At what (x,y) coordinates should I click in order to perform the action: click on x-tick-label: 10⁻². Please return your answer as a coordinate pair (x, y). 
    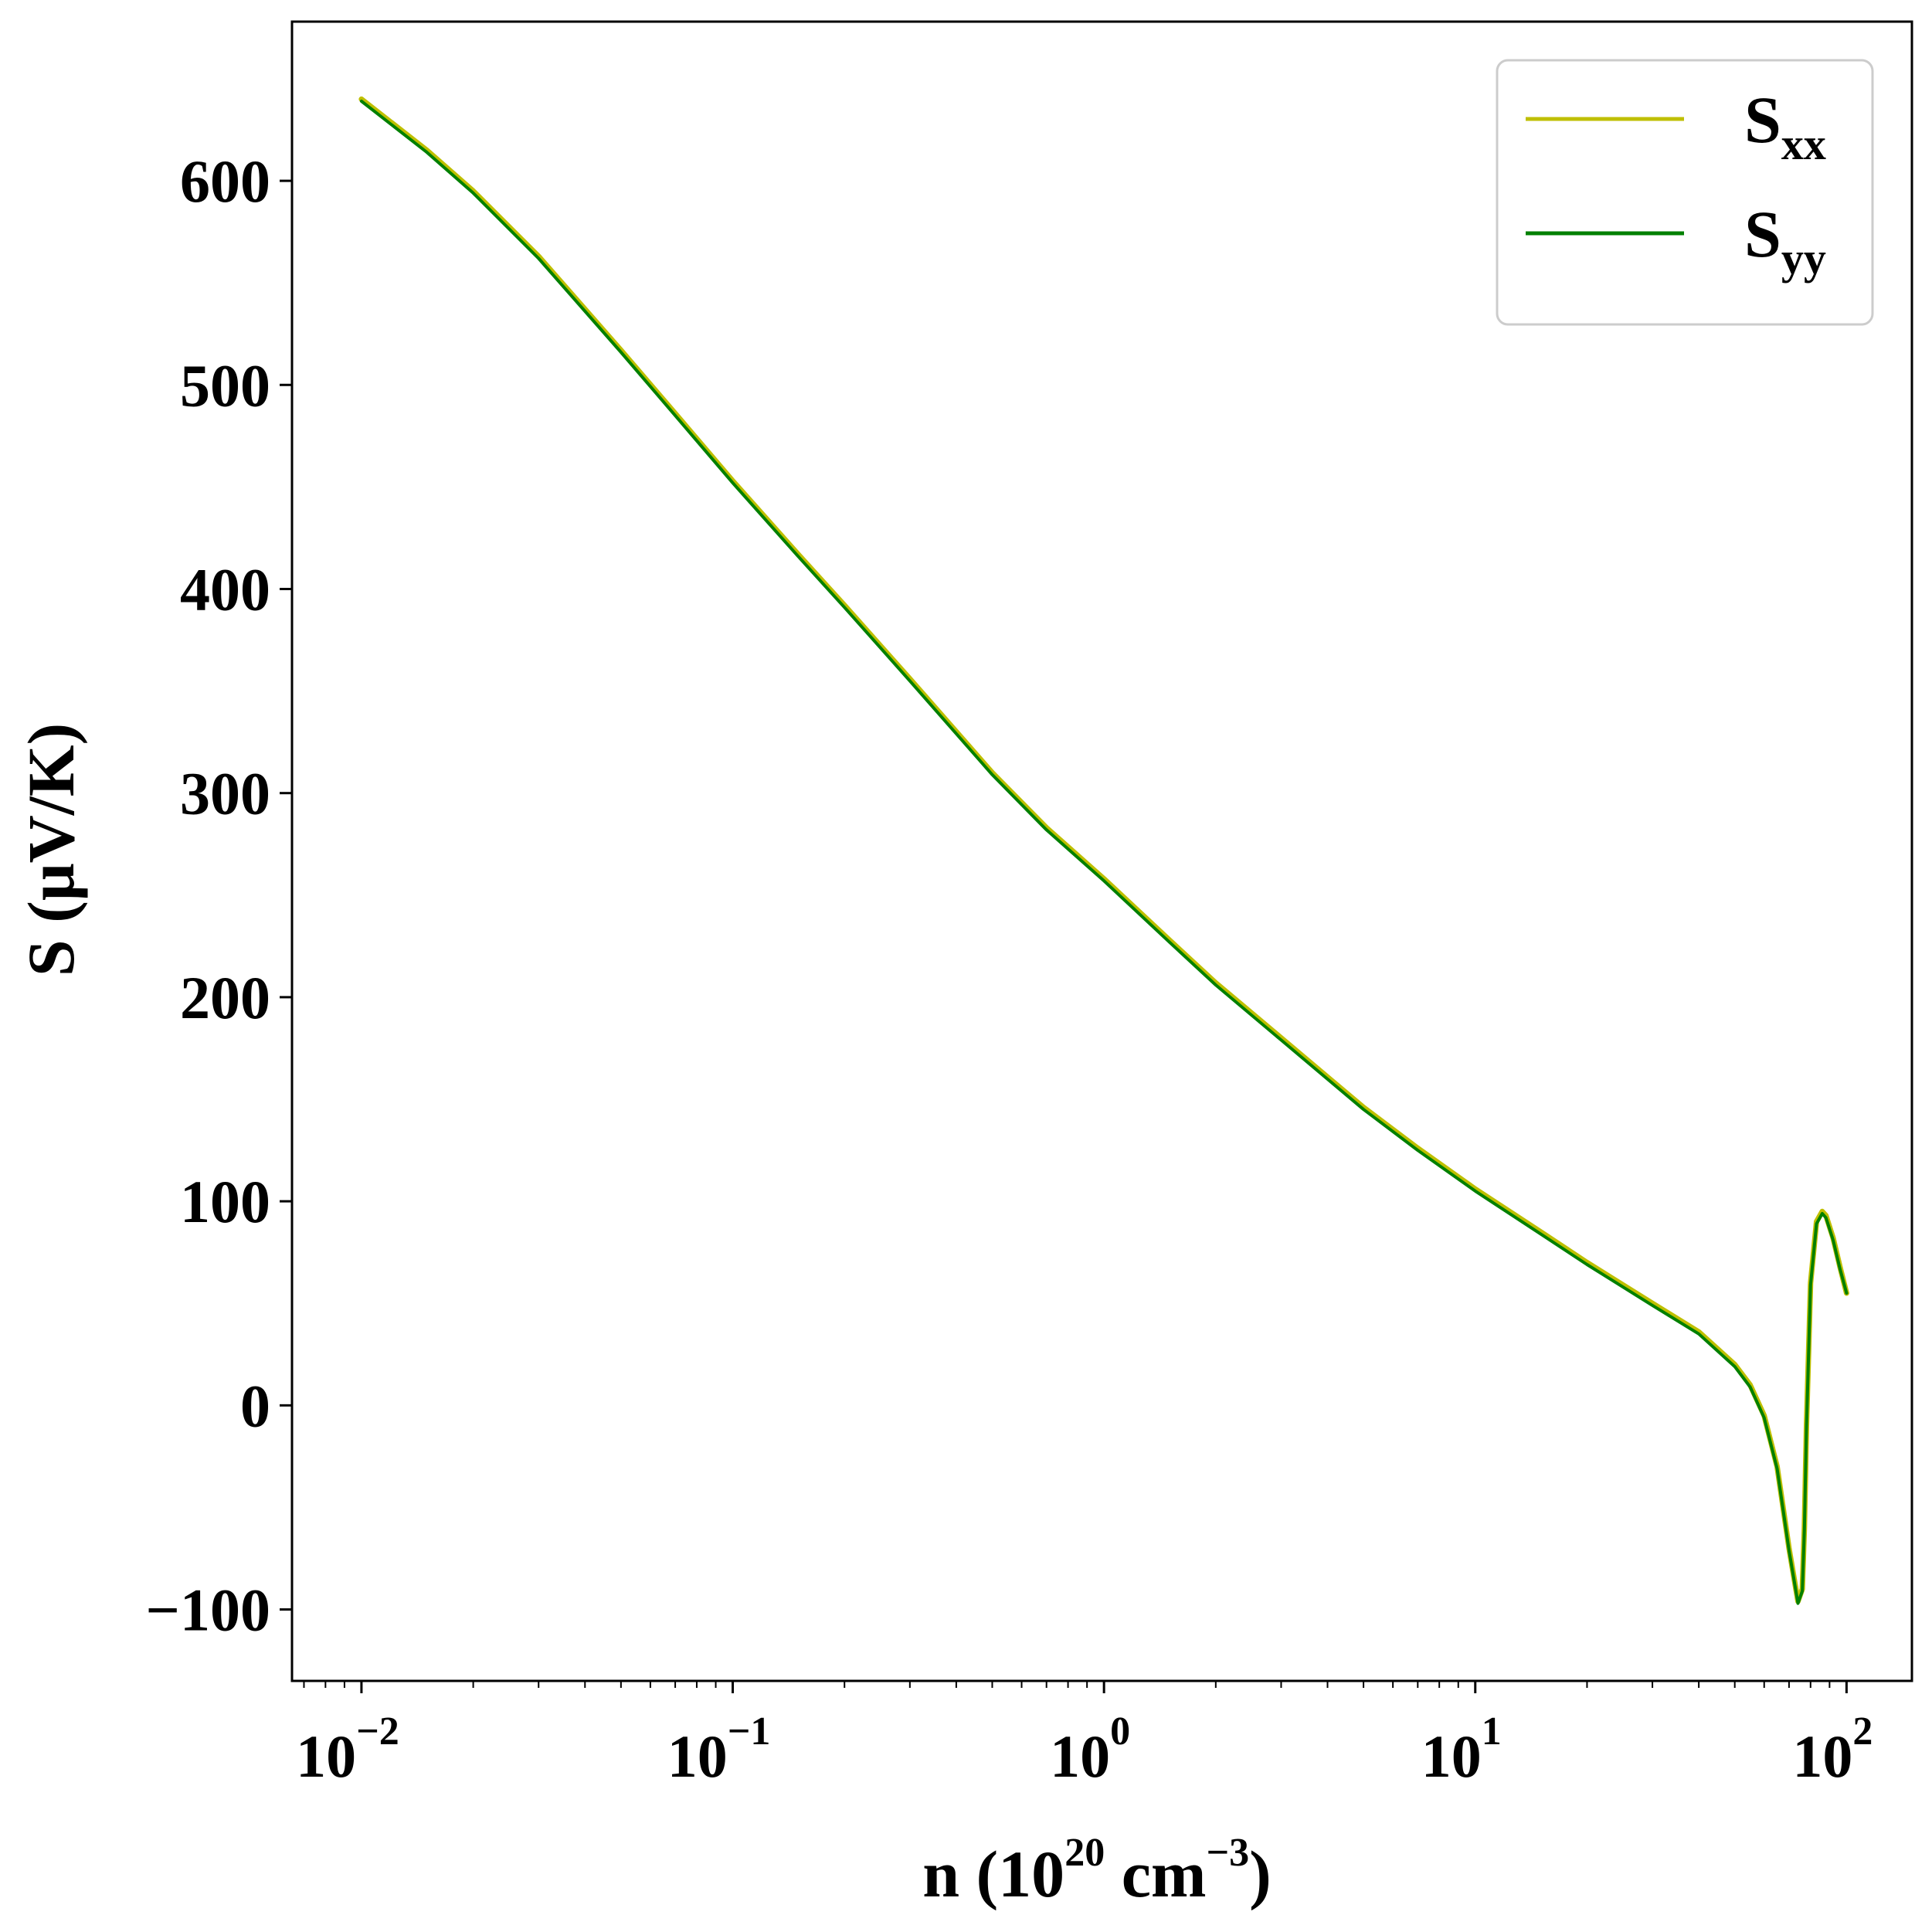
    Looking at the image, I should click on (348, 1749).